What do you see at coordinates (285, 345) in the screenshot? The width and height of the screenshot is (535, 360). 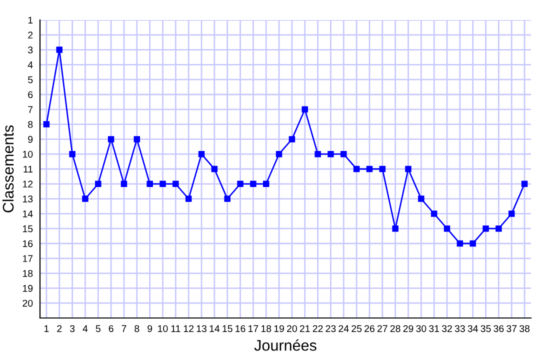 I see `x-axis-title: Journées` at bounding box center [285, 345].